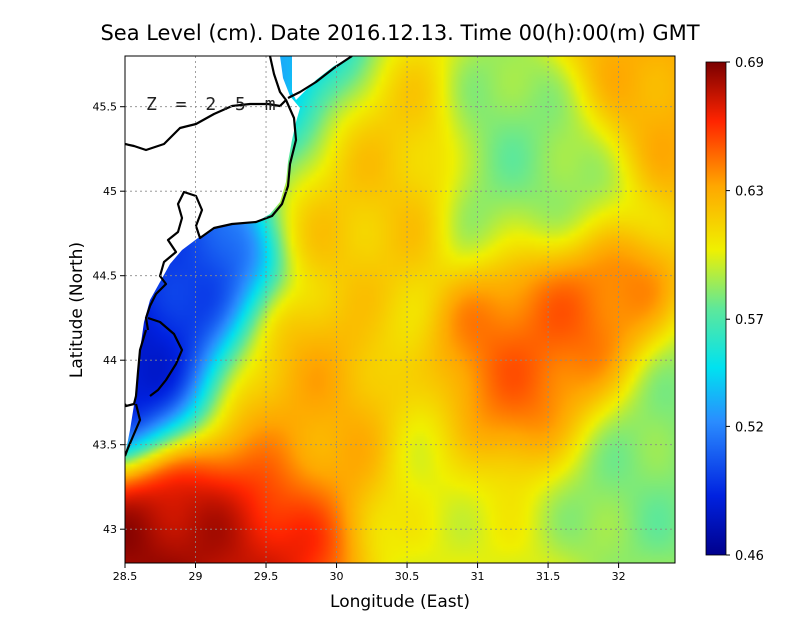 The image size is (800, 618). I want to click on x-axis-label: Longitude (East), so click(400, 602).